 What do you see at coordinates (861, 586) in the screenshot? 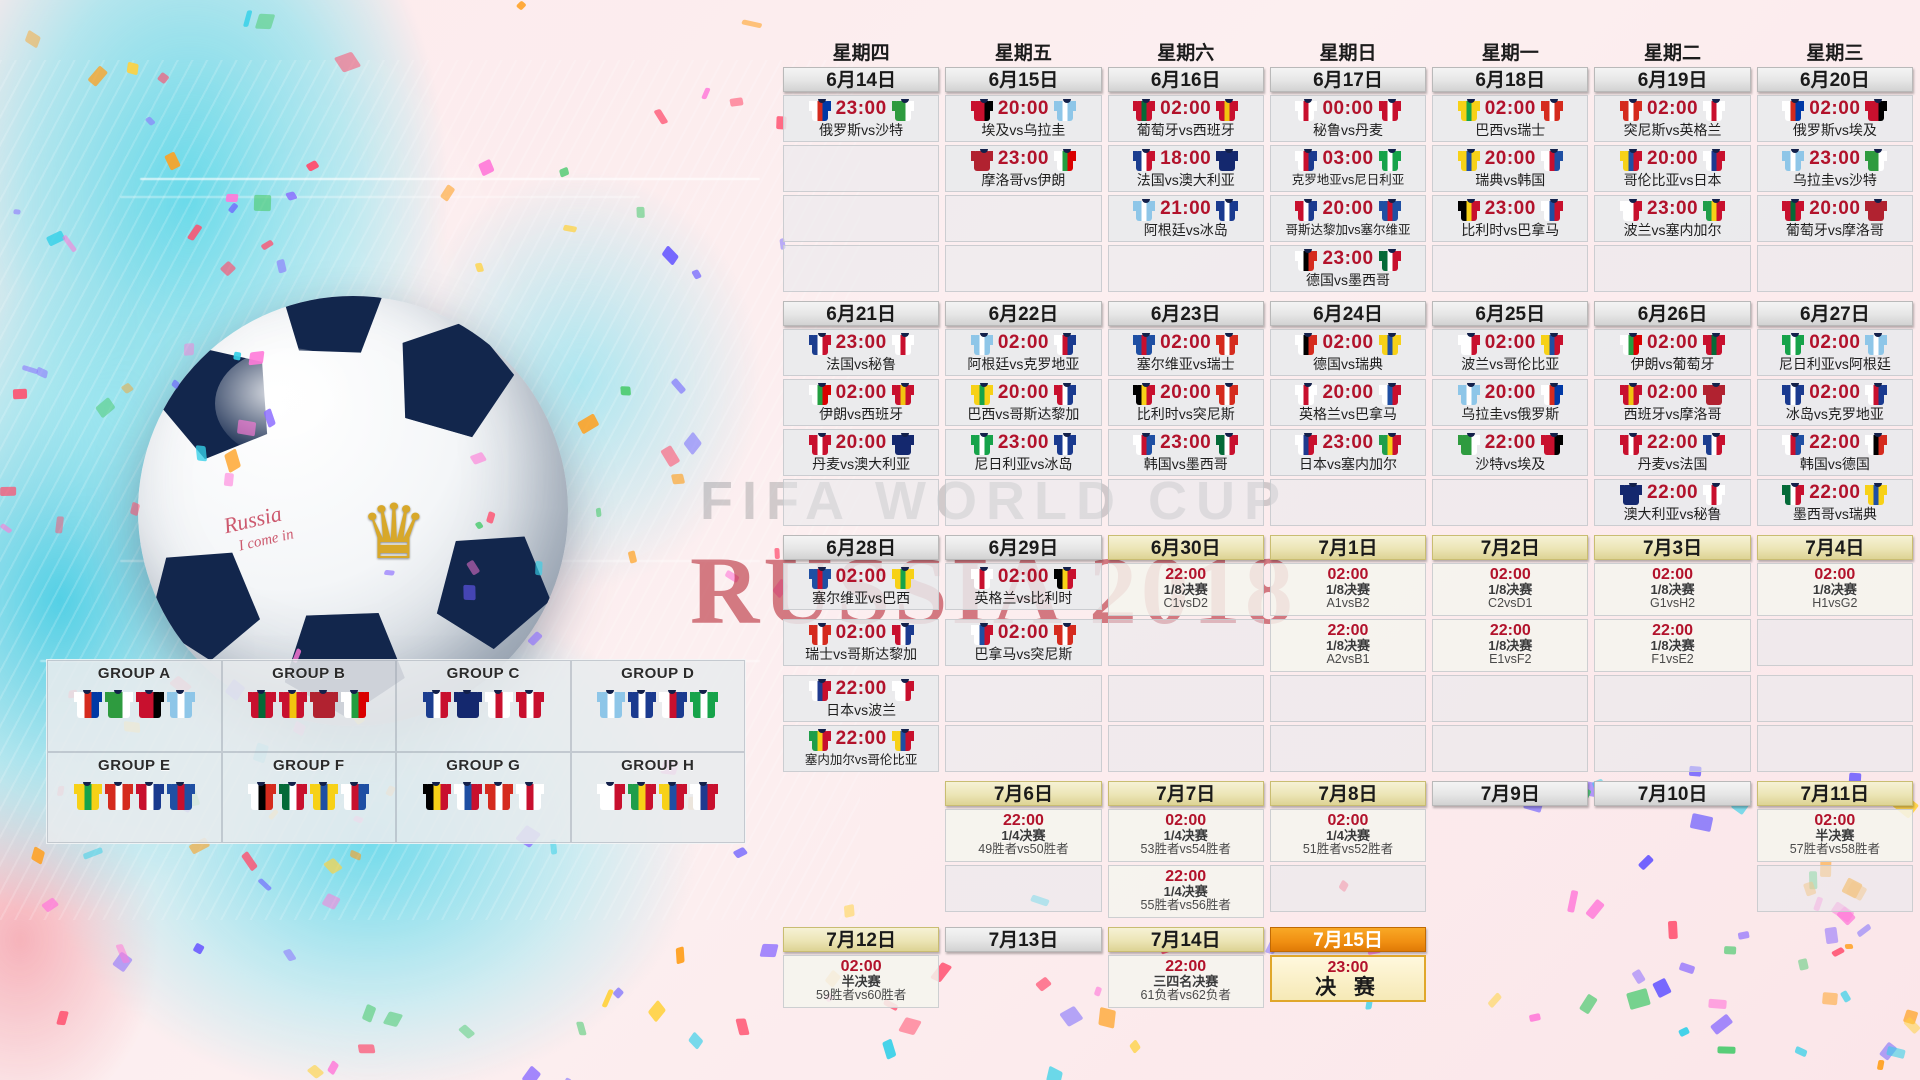
I see `match-cell: 02:00 塞尔维亚vs巴西` at bounding box center [861, 586].